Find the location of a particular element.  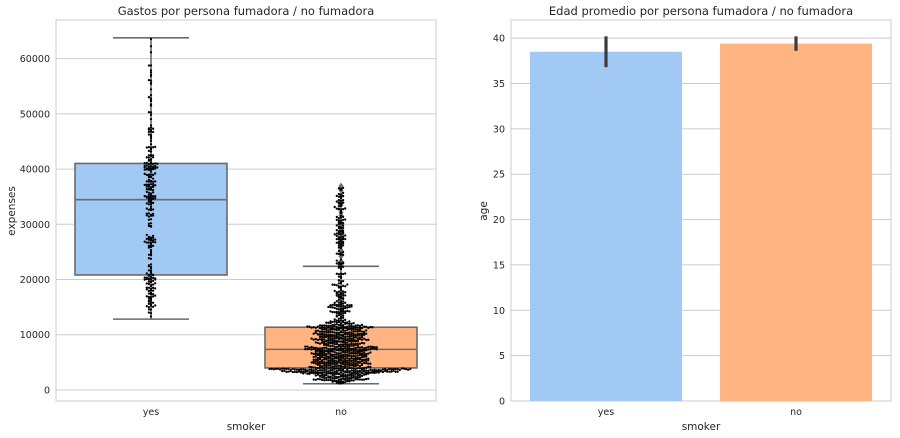

y-axis-label: age is located at coordinates (484, 211).